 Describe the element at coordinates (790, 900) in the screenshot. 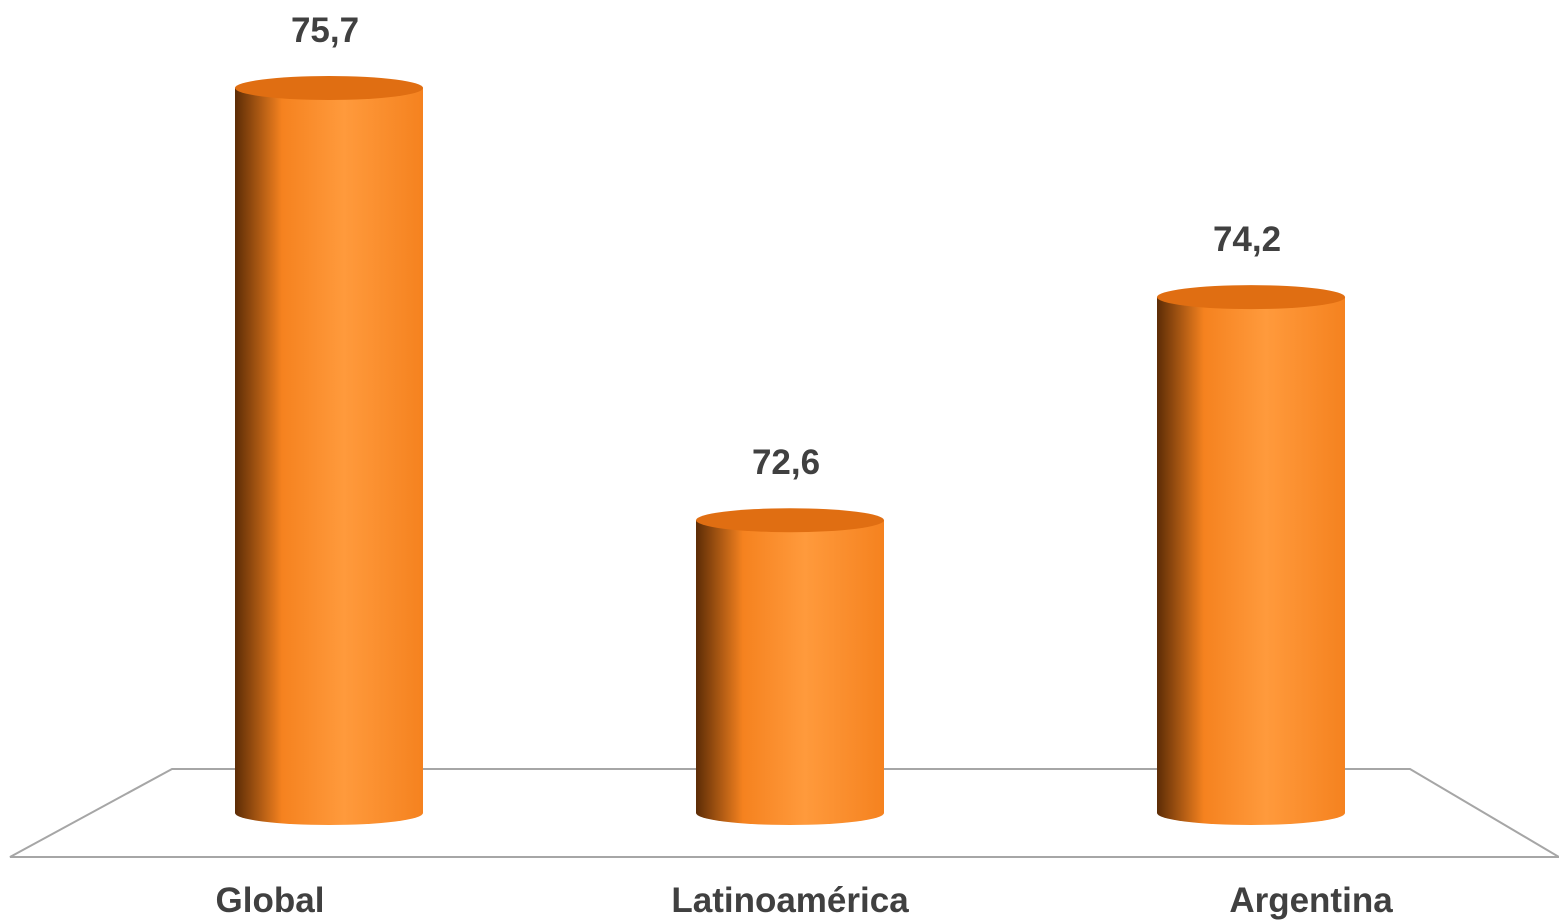

I see `category-label-latinoamerica: Latinoamérica` at that location.